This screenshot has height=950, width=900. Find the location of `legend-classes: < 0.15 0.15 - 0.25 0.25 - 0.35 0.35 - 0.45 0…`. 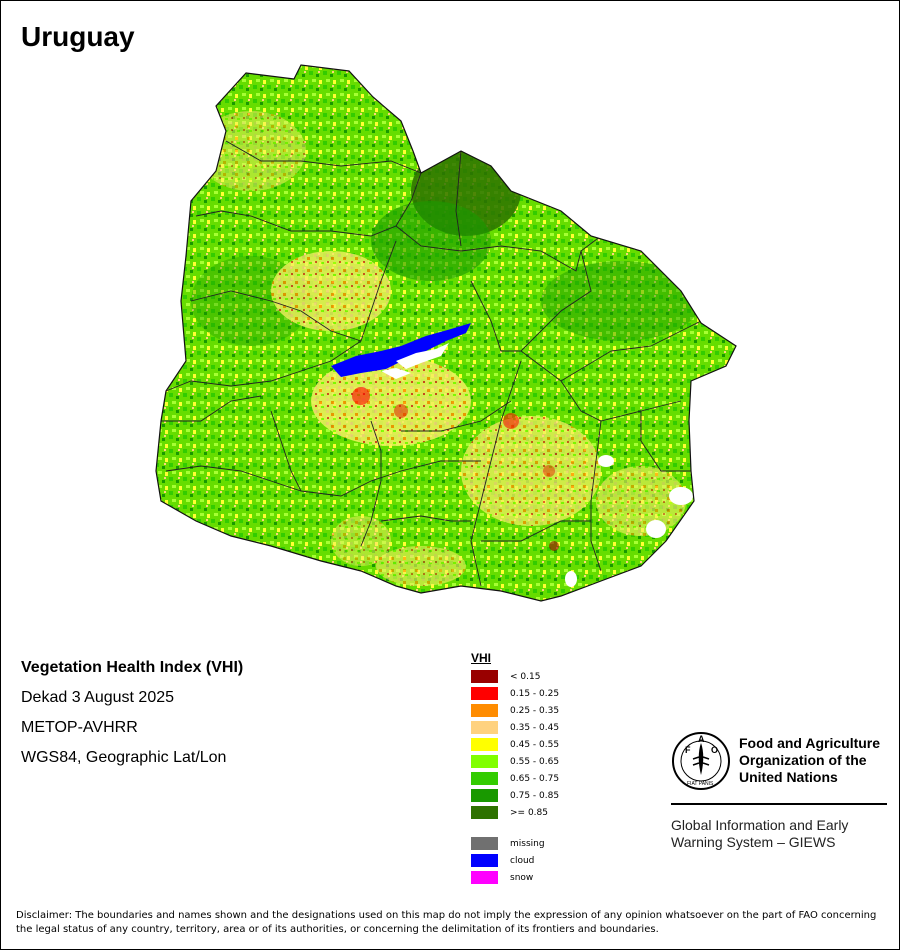

legend-classes: < 0.15 0.15 - 0.25 0.25 - 0.35 0.35 - 0.45 0… is located at coordinates (551, 744).